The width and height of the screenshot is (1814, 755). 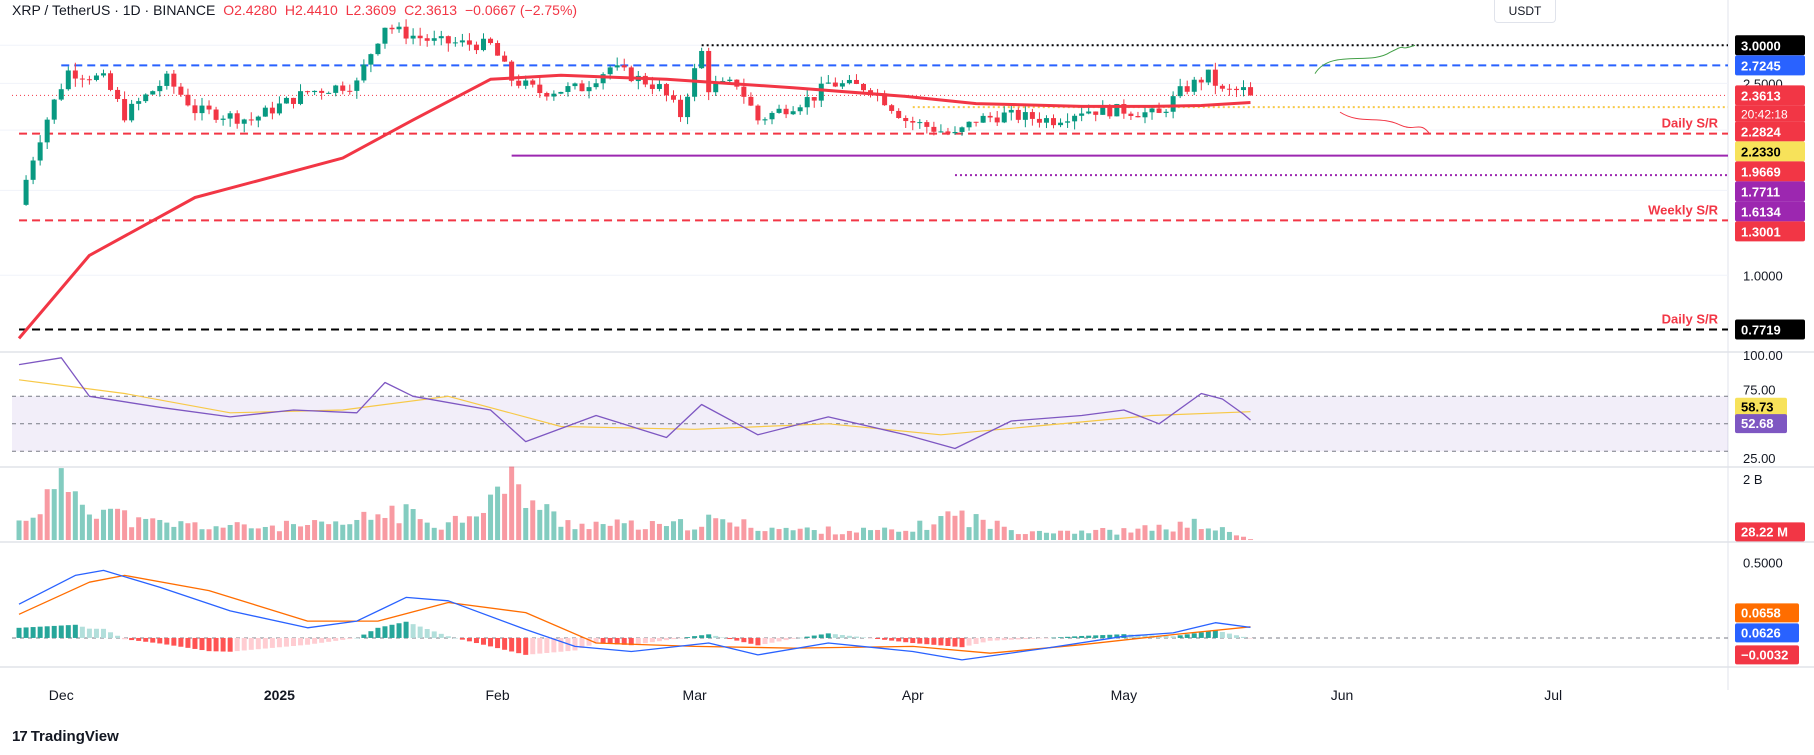 I want to click on currency-label: USDT, so click(x=1525, y=11).